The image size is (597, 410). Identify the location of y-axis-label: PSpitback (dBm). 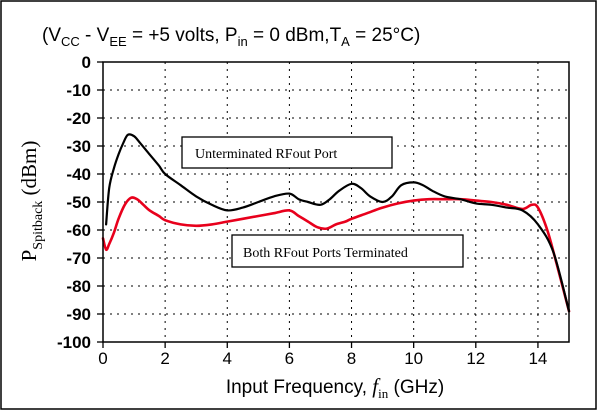
(31, 201).